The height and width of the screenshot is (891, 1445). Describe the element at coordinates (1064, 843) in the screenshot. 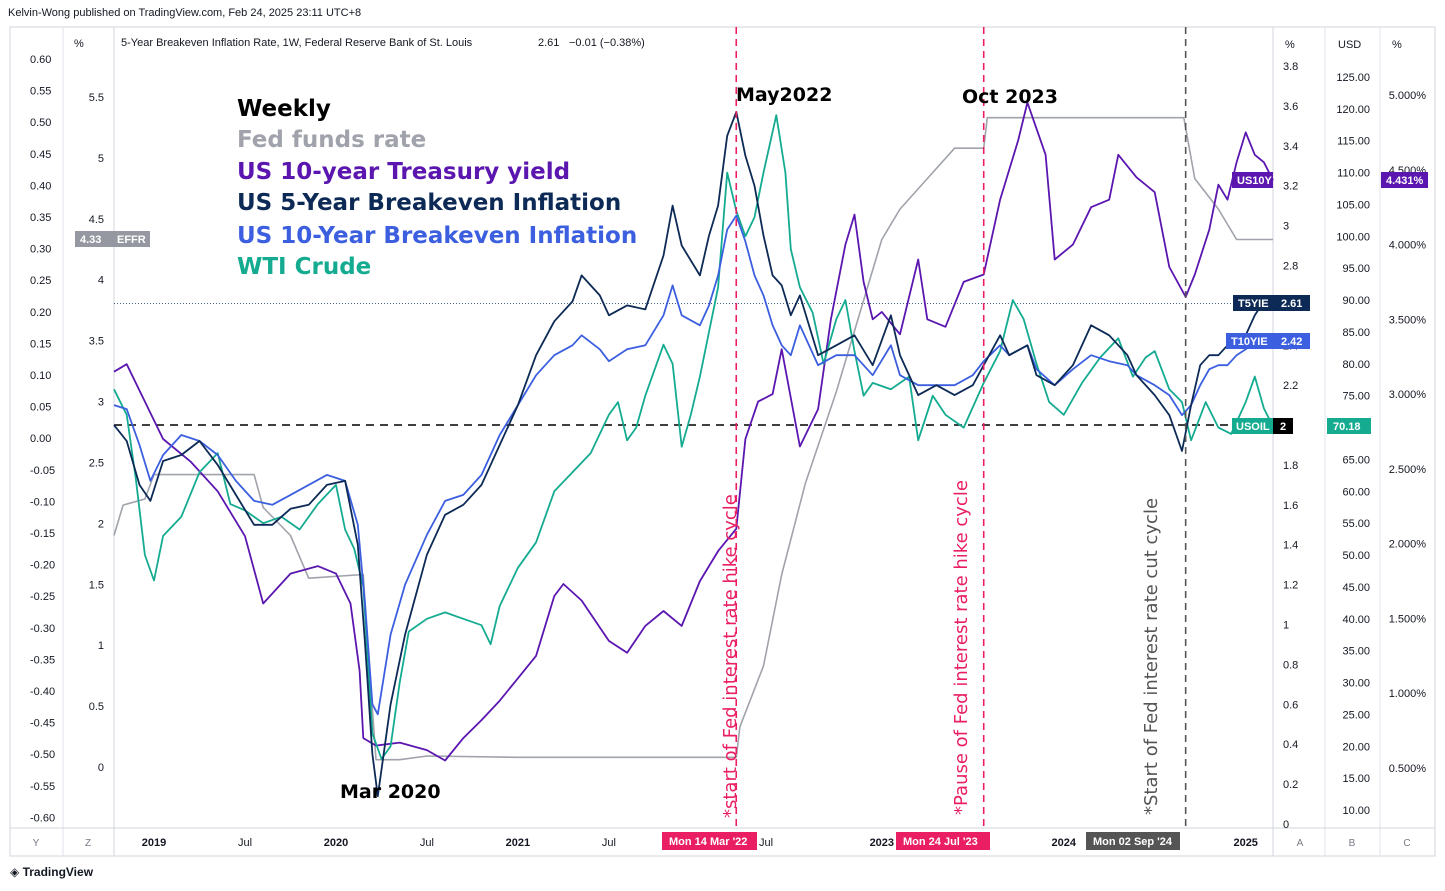

I see `x-tick-label: 2024` at that location.